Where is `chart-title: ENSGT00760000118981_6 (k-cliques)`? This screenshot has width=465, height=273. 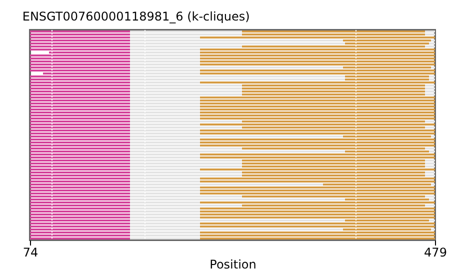
chart-title: ENSGT00760000118981_6 (k-cliques) is located at coordinates (136, 17).